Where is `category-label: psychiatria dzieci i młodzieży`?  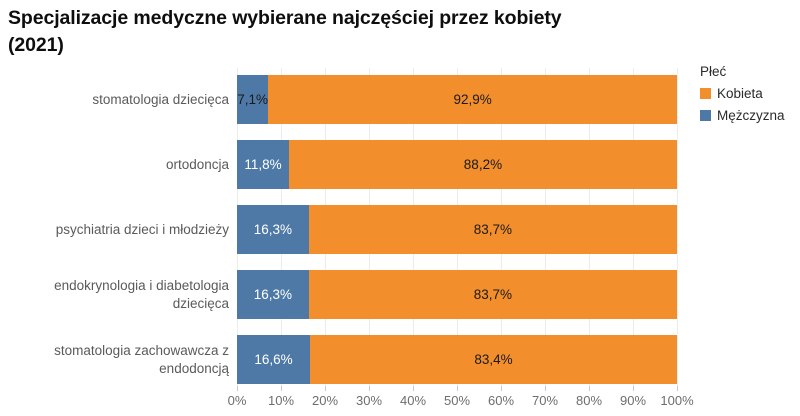 category-label: psychiatria dzieci i młodzieży is located at coordinates (142, 229).